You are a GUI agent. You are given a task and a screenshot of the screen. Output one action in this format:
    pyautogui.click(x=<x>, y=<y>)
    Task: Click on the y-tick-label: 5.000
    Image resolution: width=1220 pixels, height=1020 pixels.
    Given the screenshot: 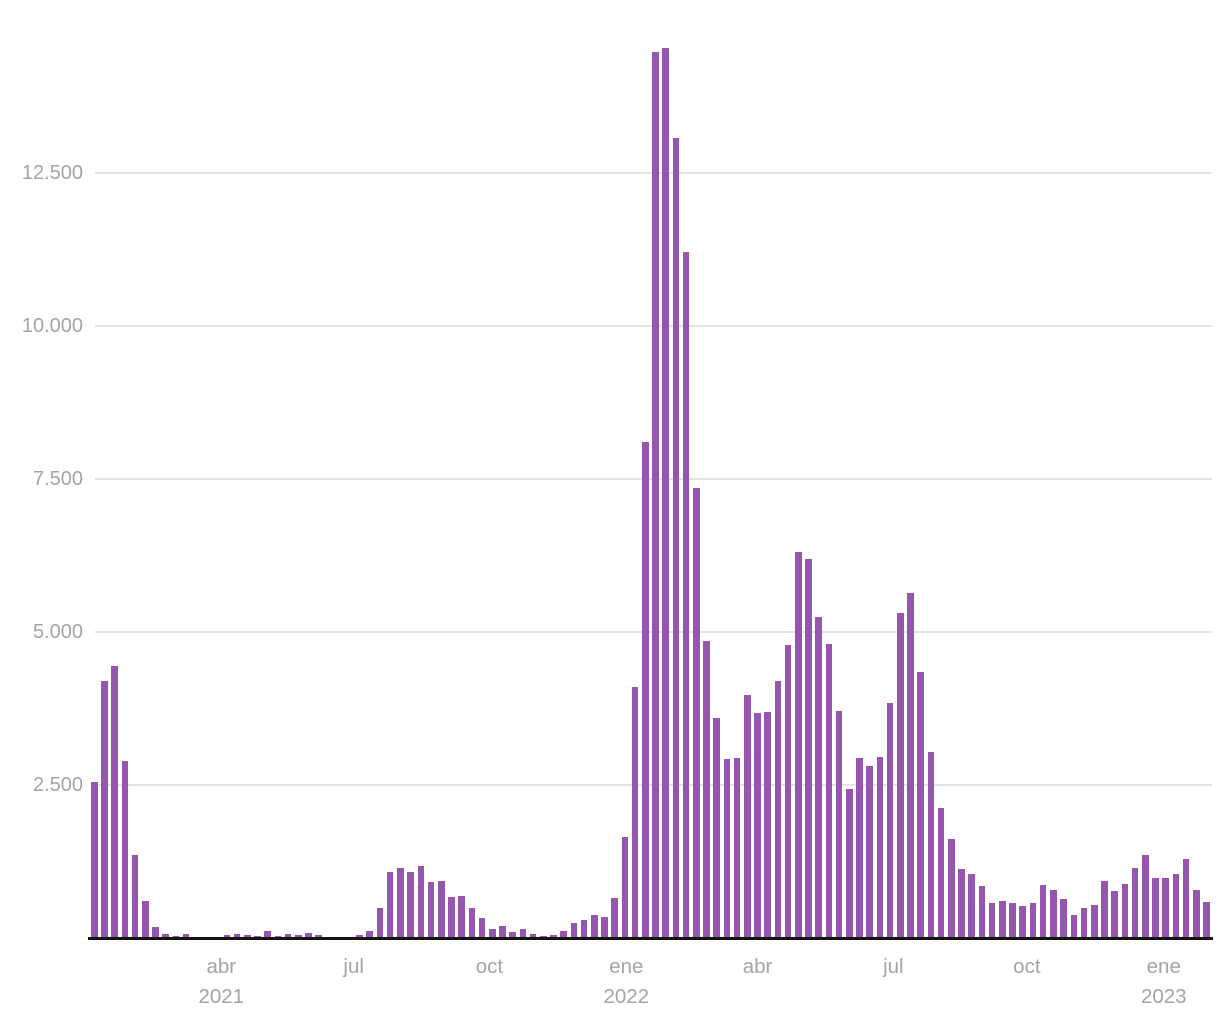 What is the action you would take?
    pyautogui.click(x=57, y=632)
    